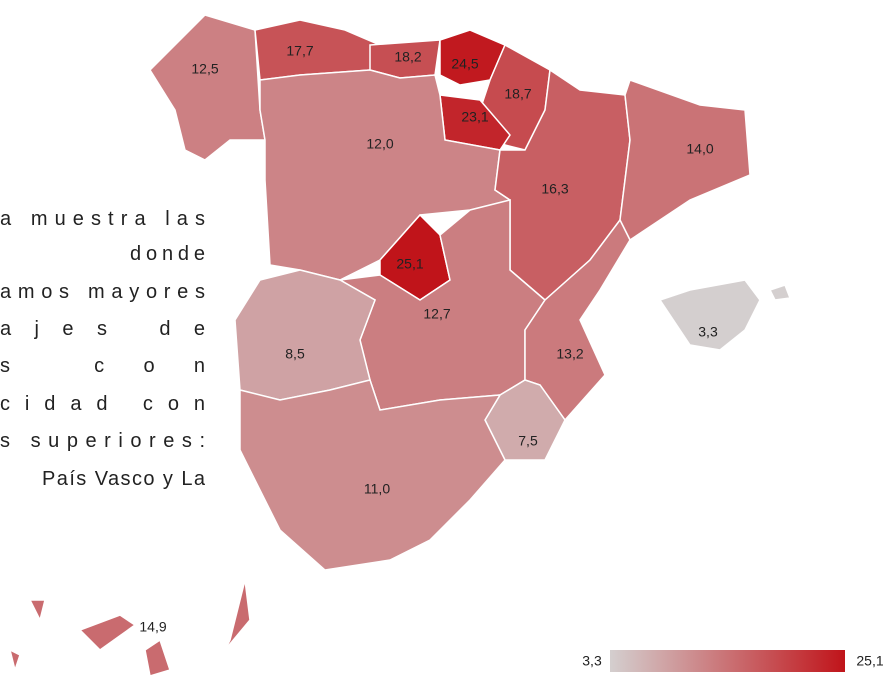 The width and height of the screenshot is (893, 676). Describe the element at coordinates (464, 64) in the screenshot. I see `region-label: 24,5` at that location.